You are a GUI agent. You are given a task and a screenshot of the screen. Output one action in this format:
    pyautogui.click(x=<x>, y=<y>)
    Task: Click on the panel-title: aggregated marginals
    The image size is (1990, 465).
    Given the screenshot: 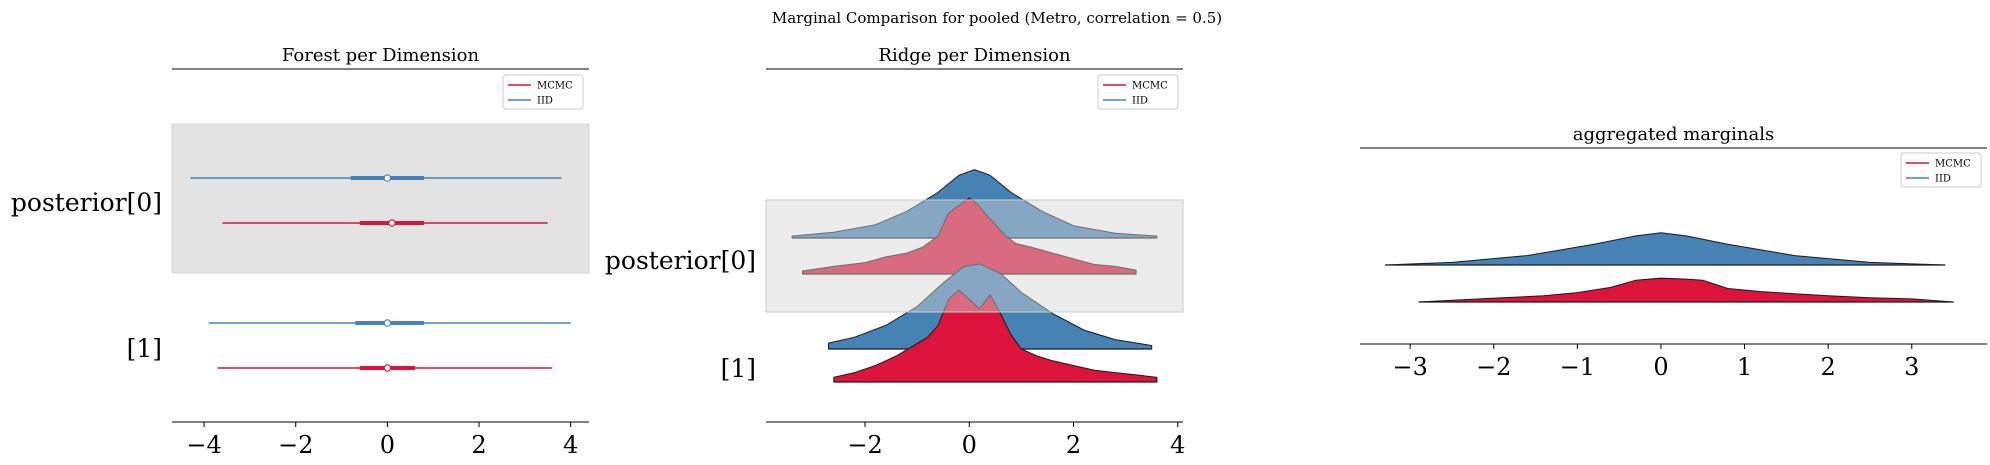 What is the action you would take?
    pyautogui.click(x=1673, y=134)
    